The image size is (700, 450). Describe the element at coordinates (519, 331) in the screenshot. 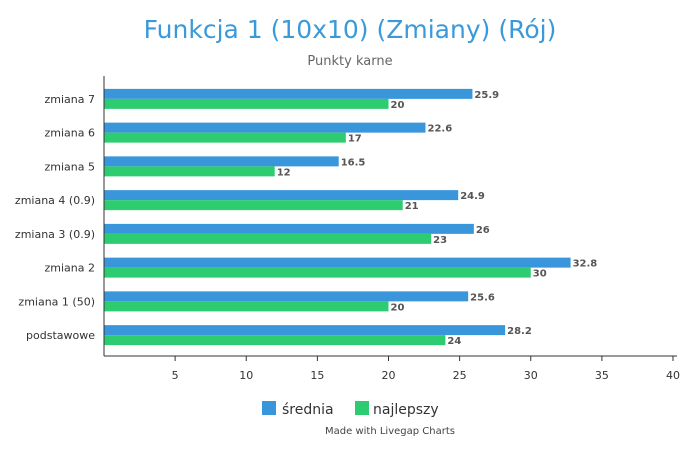

I see `value-label-srednia-podstawowe: 28.2` at that location.